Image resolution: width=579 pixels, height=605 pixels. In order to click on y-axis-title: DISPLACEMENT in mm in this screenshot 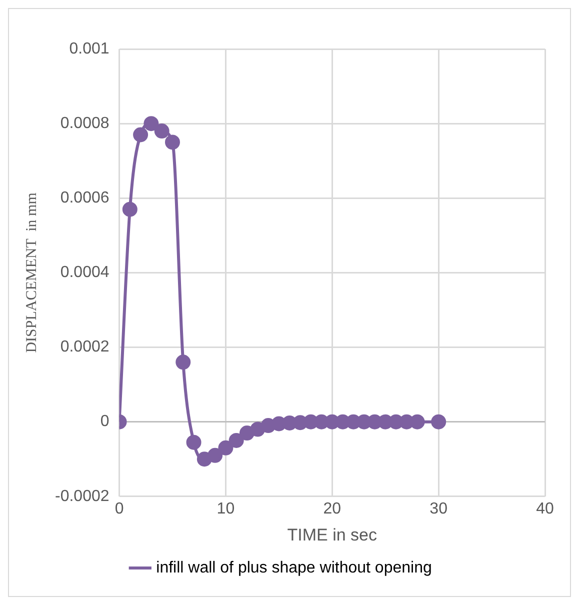, I will do `click(32, 272)`.